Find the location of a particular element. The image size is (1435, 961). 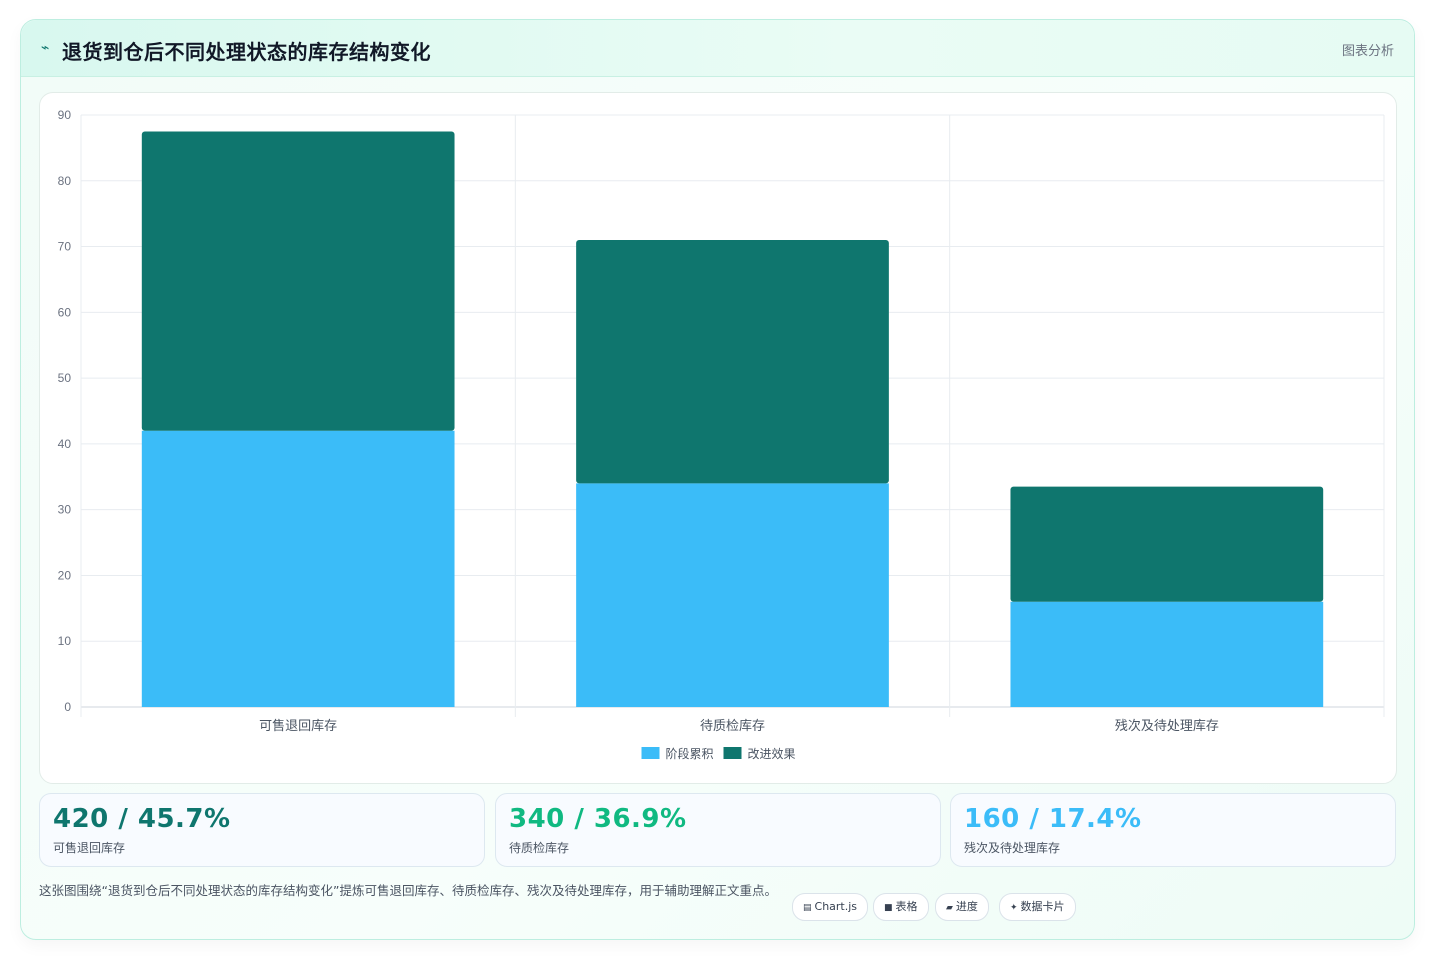

stat-card-defective: 160 / 17.4% 残次及待处理库存 is located at coordinates (1173, 830).